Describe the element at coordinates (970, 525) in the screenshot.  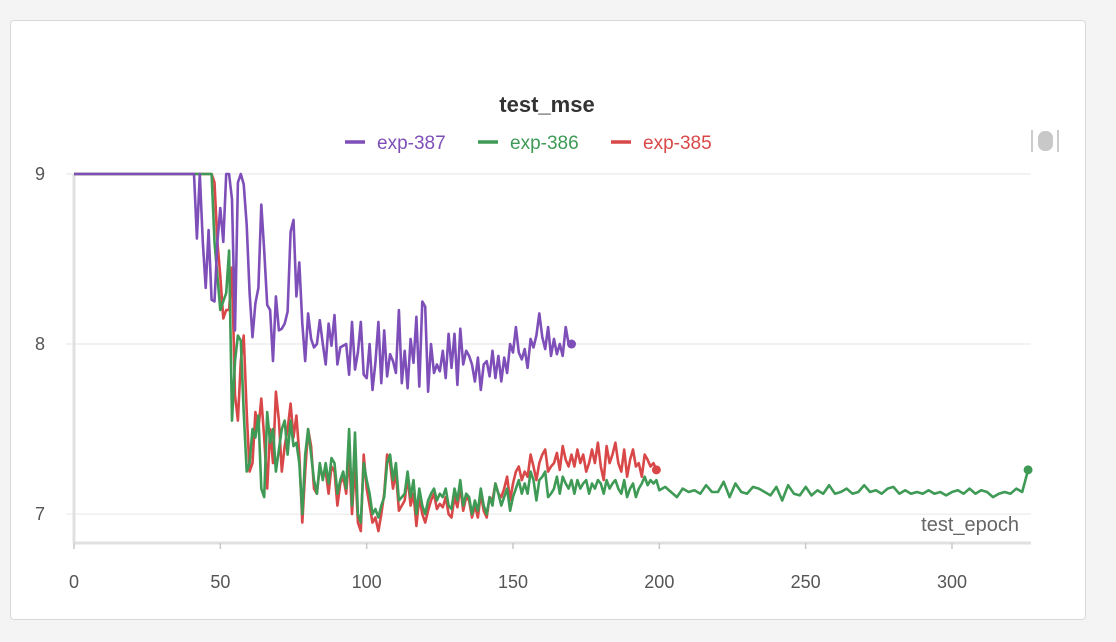
I see `x-axis-label: test_epoch` at that location.